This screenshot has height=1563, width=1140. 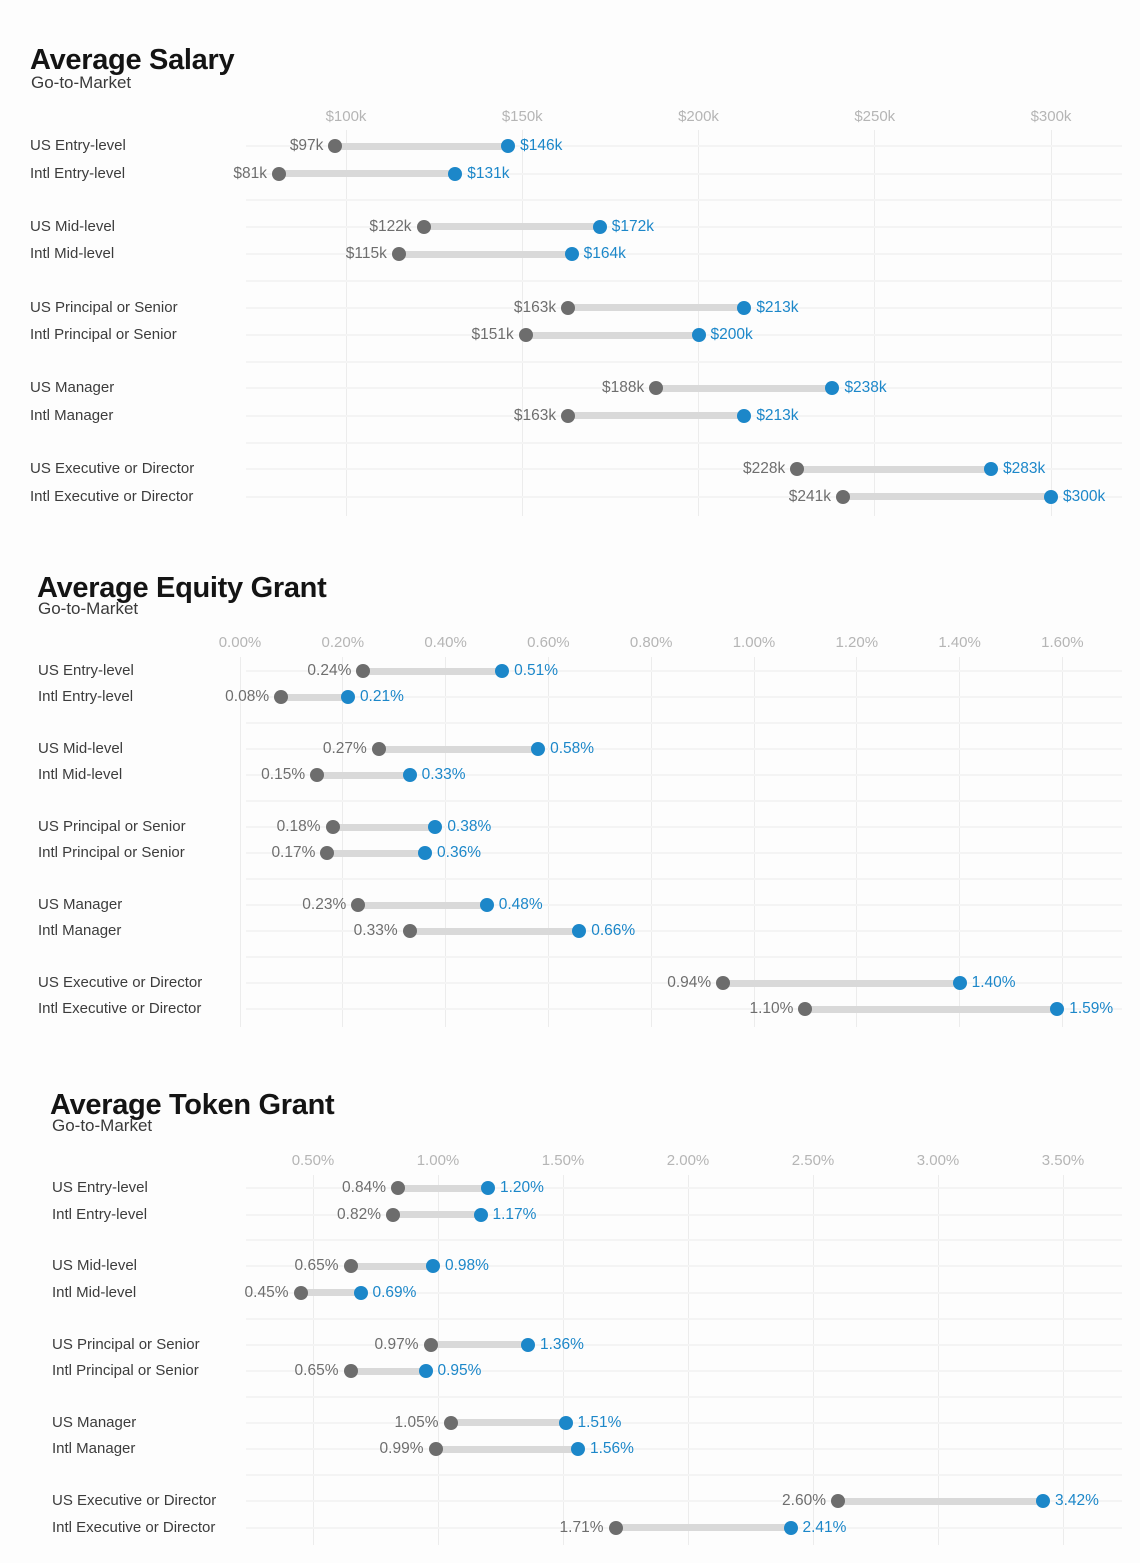 I want to click on x-tick-label: 1.00%, so click(x=754, y=642).